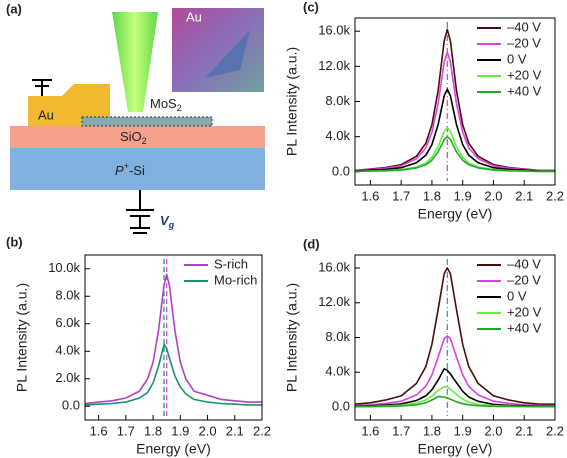 The width and height of the screenshot is (567, 458). What do you see at coordinates (64, 267) in the screenshot?
I see `y-tick-label: 10.0k` at bounding box center [64, 267].